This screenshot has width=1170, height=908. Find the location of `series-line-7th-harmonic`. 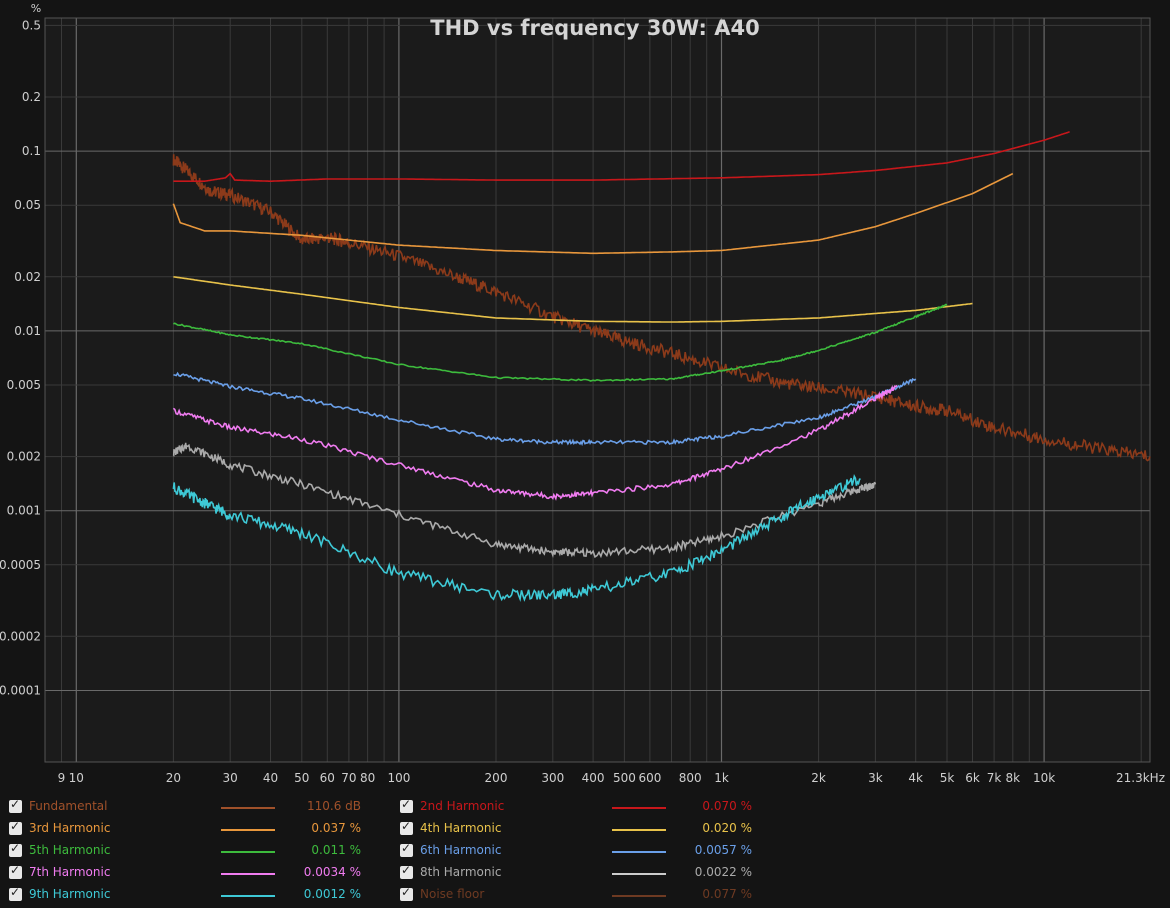

series-line-7th-harmonic is located at coordinates (535, 442).